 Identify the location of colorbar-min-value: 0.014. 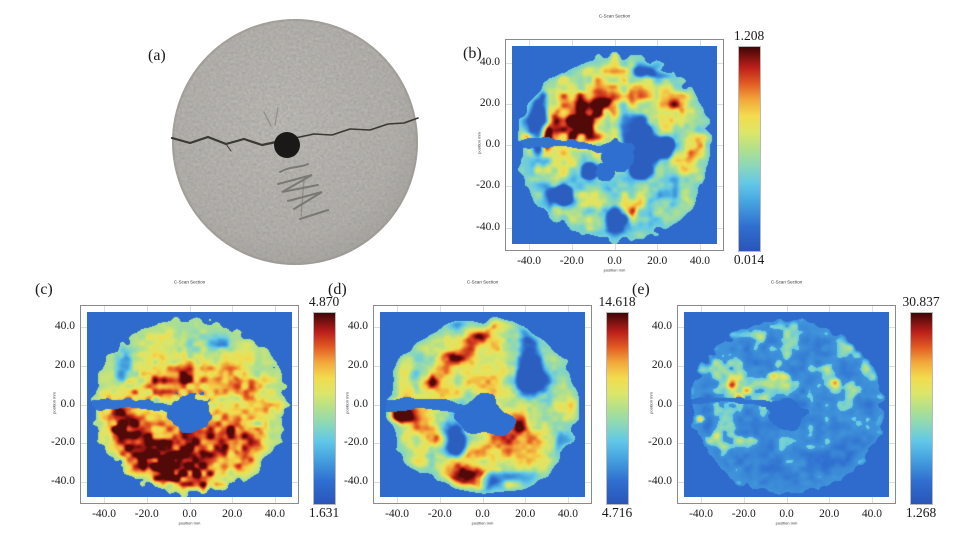
(749, 259).